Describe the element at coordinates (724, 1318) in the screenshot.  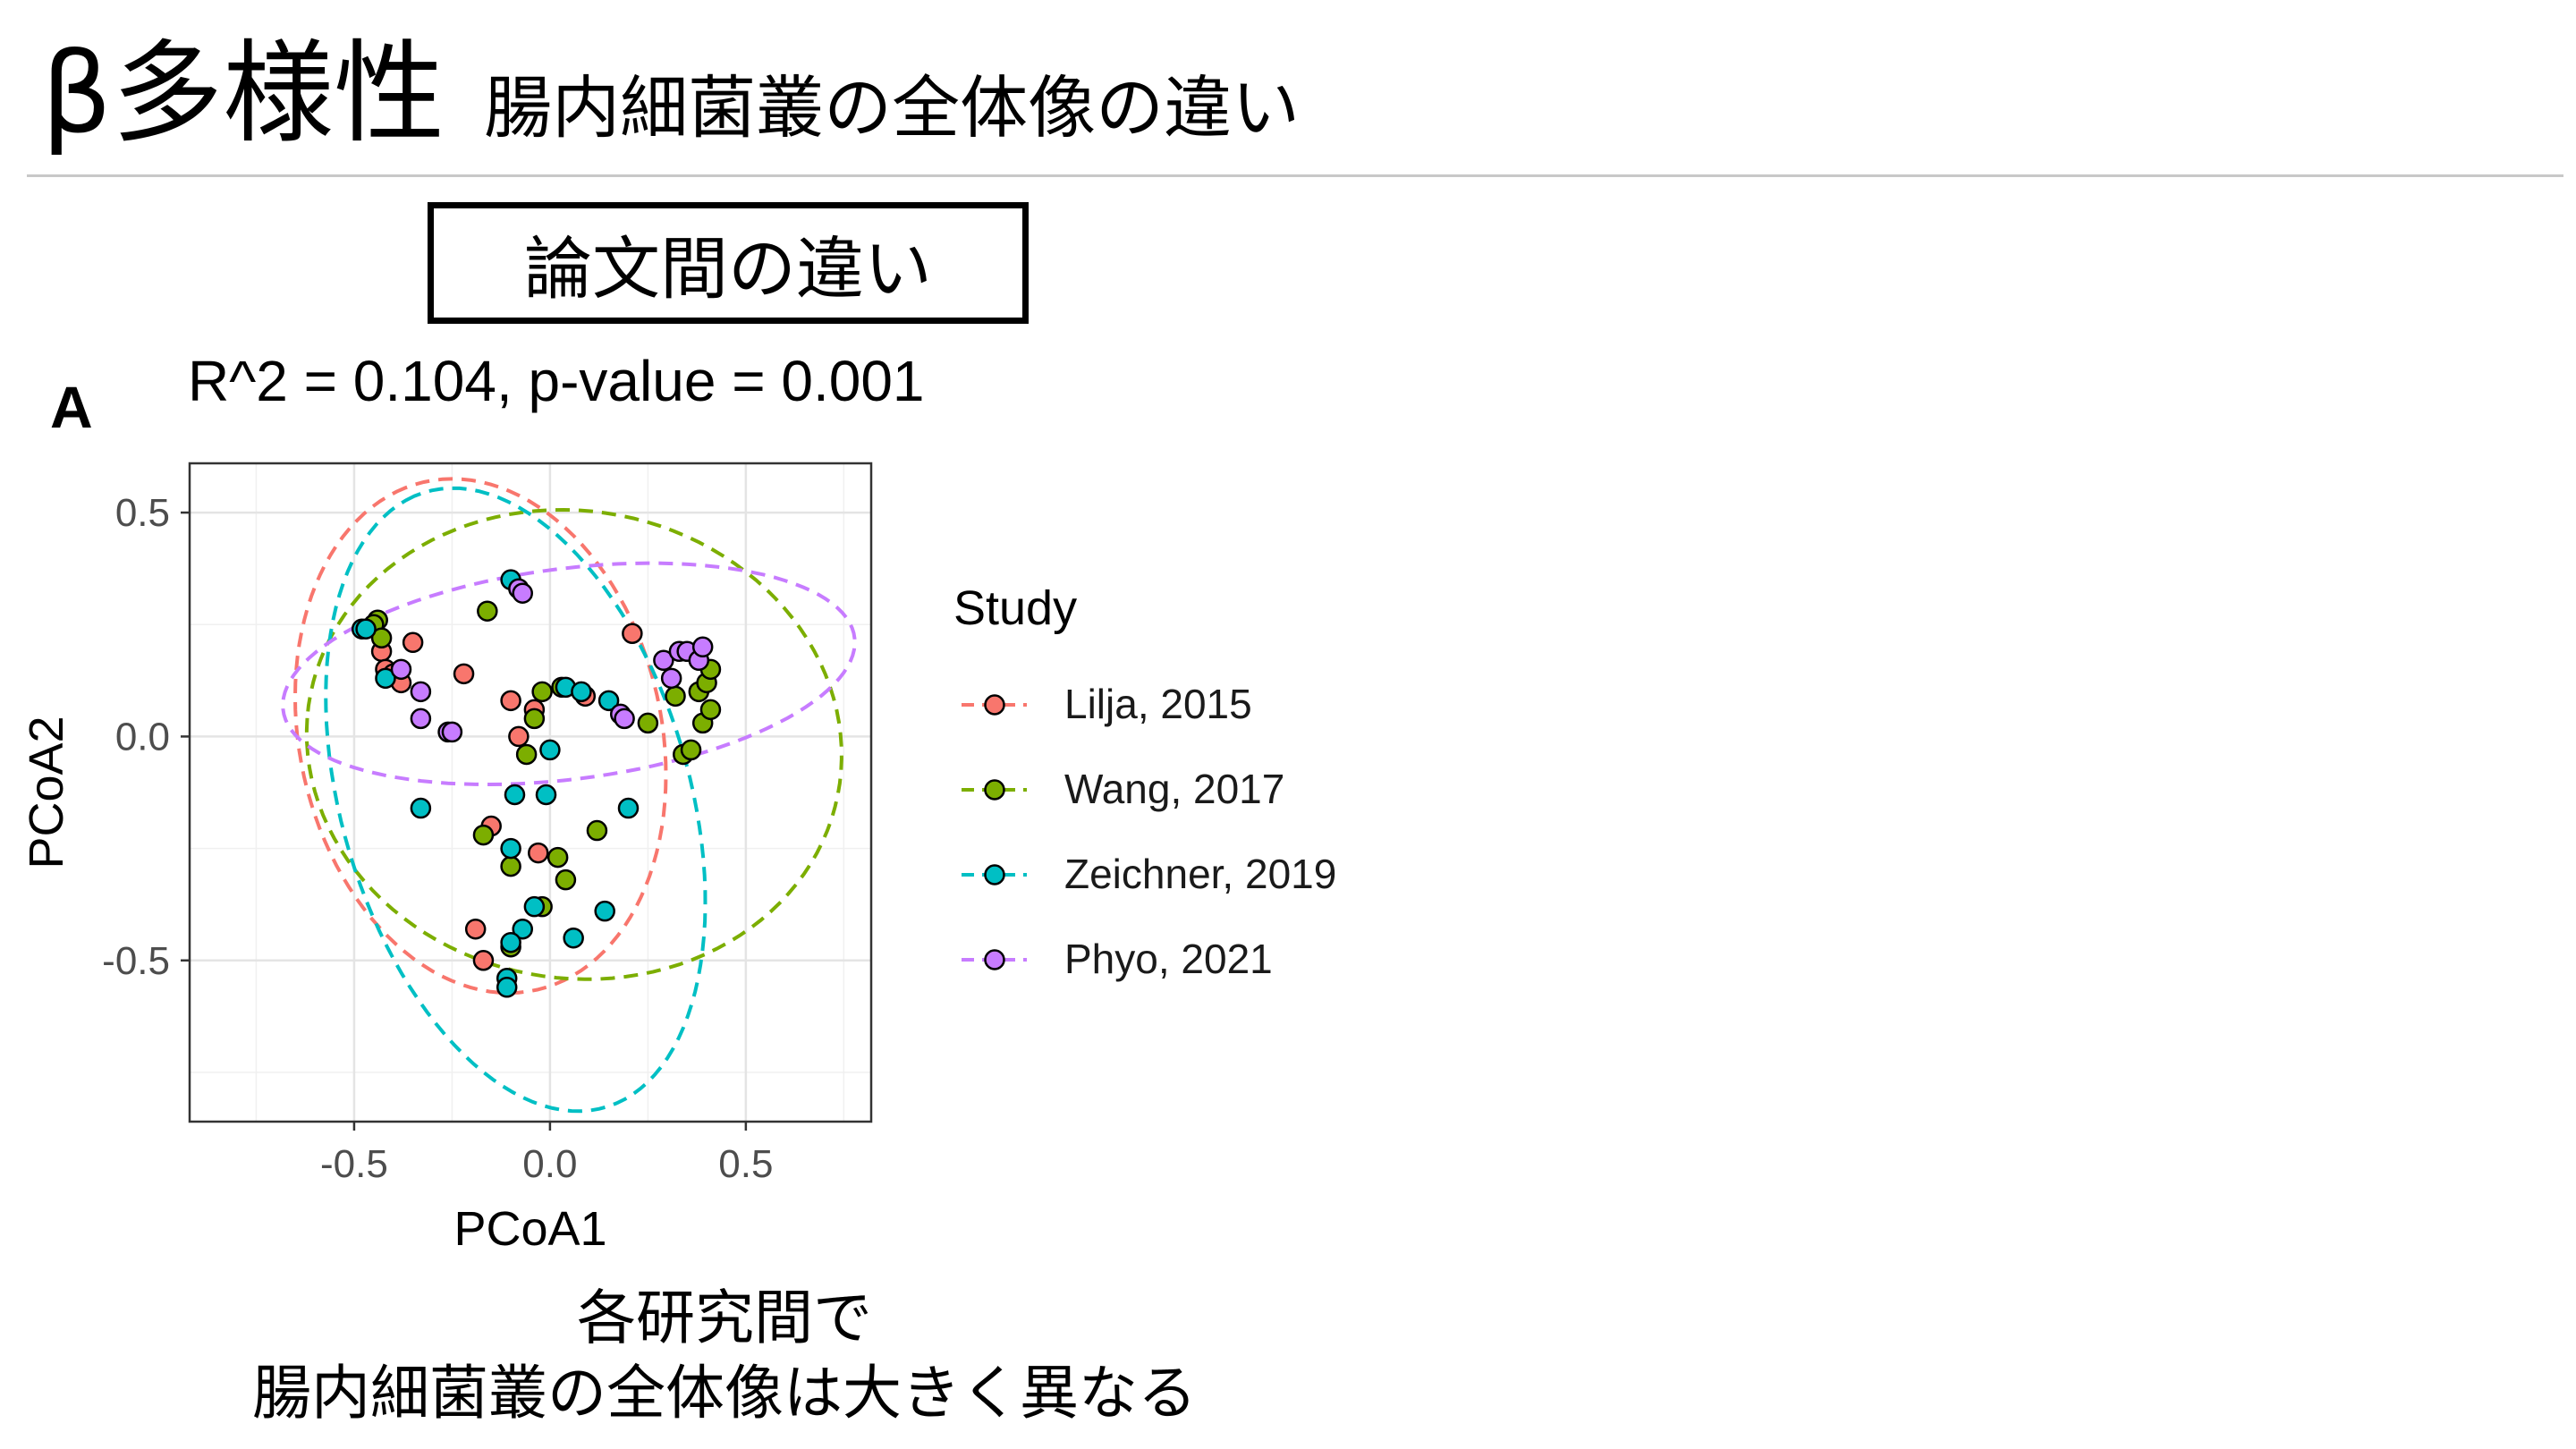
I see `caption-line-1: 各研究間で` at that location.